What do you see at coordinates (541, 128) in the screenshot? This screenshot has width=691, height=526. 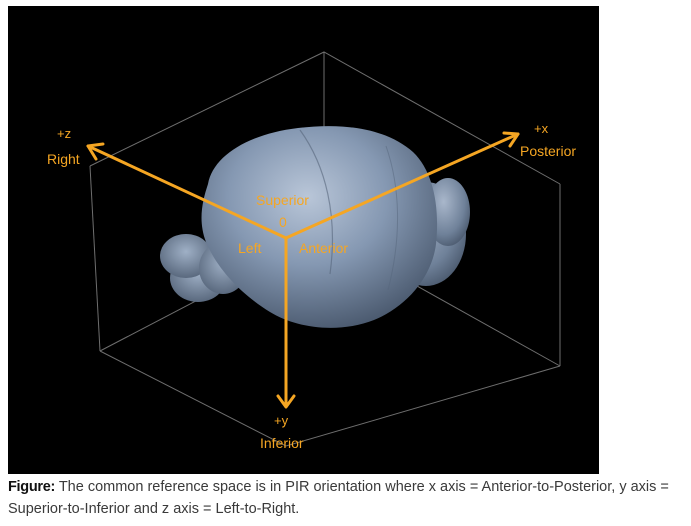 I see `x-axis-sign-label: +x` at bounding box center [541, 128].